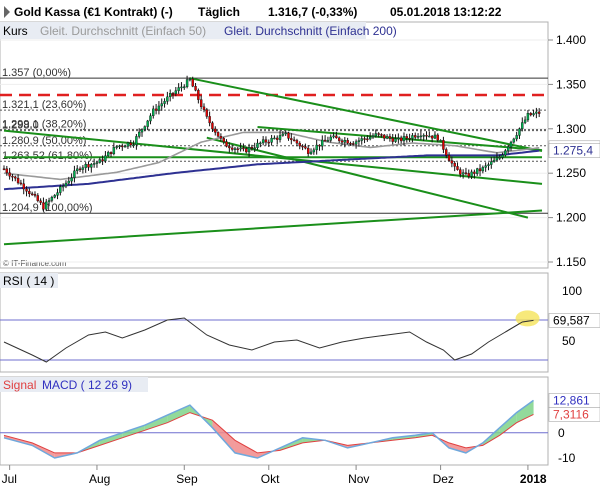 The image size is (600, 490). Describe the element at coordinates (457, 447) in the screenshot. I see `macd-fill` at that location.